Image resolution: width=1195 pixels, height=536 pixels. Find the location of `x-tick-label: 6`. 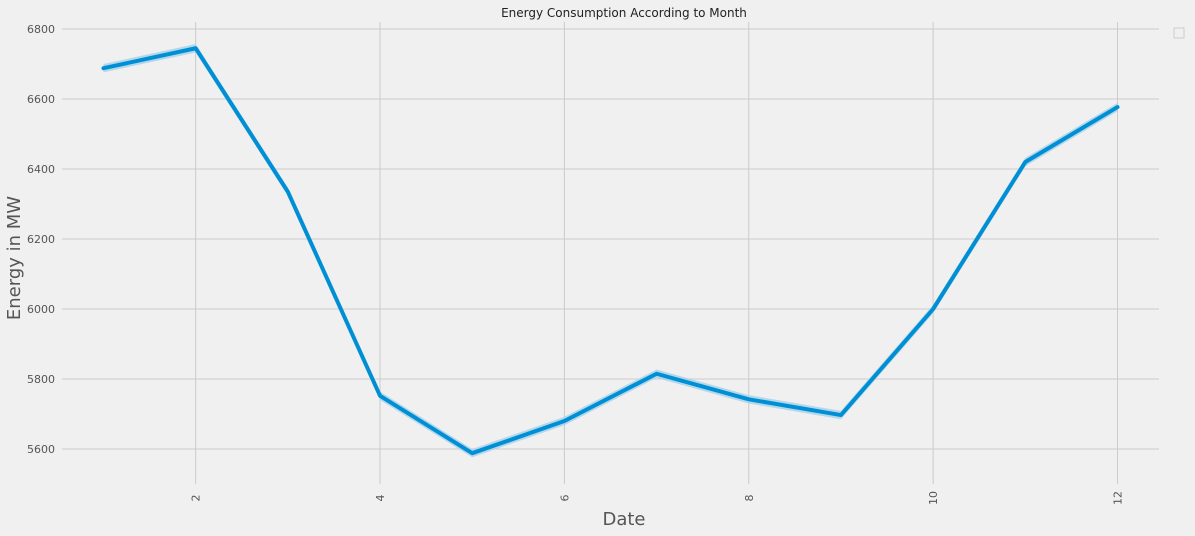

x-tick-label: 6 is located at coordinates (564, 498).